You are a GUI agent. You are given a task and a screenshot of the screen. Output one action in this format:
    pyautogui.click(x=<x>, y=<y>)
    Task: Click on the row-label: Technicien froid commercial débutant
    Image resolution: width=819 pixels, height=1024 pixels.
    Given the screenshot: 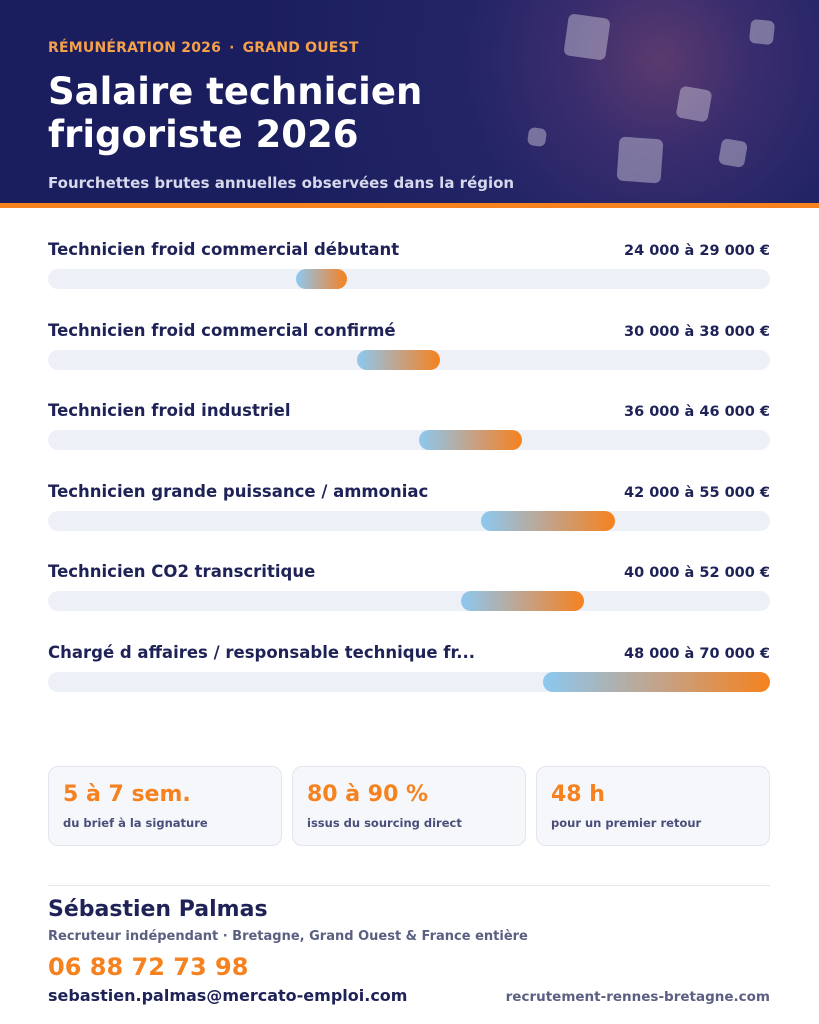 What is the action you would take?
    pyautogui.click(x=224, y=249)
    